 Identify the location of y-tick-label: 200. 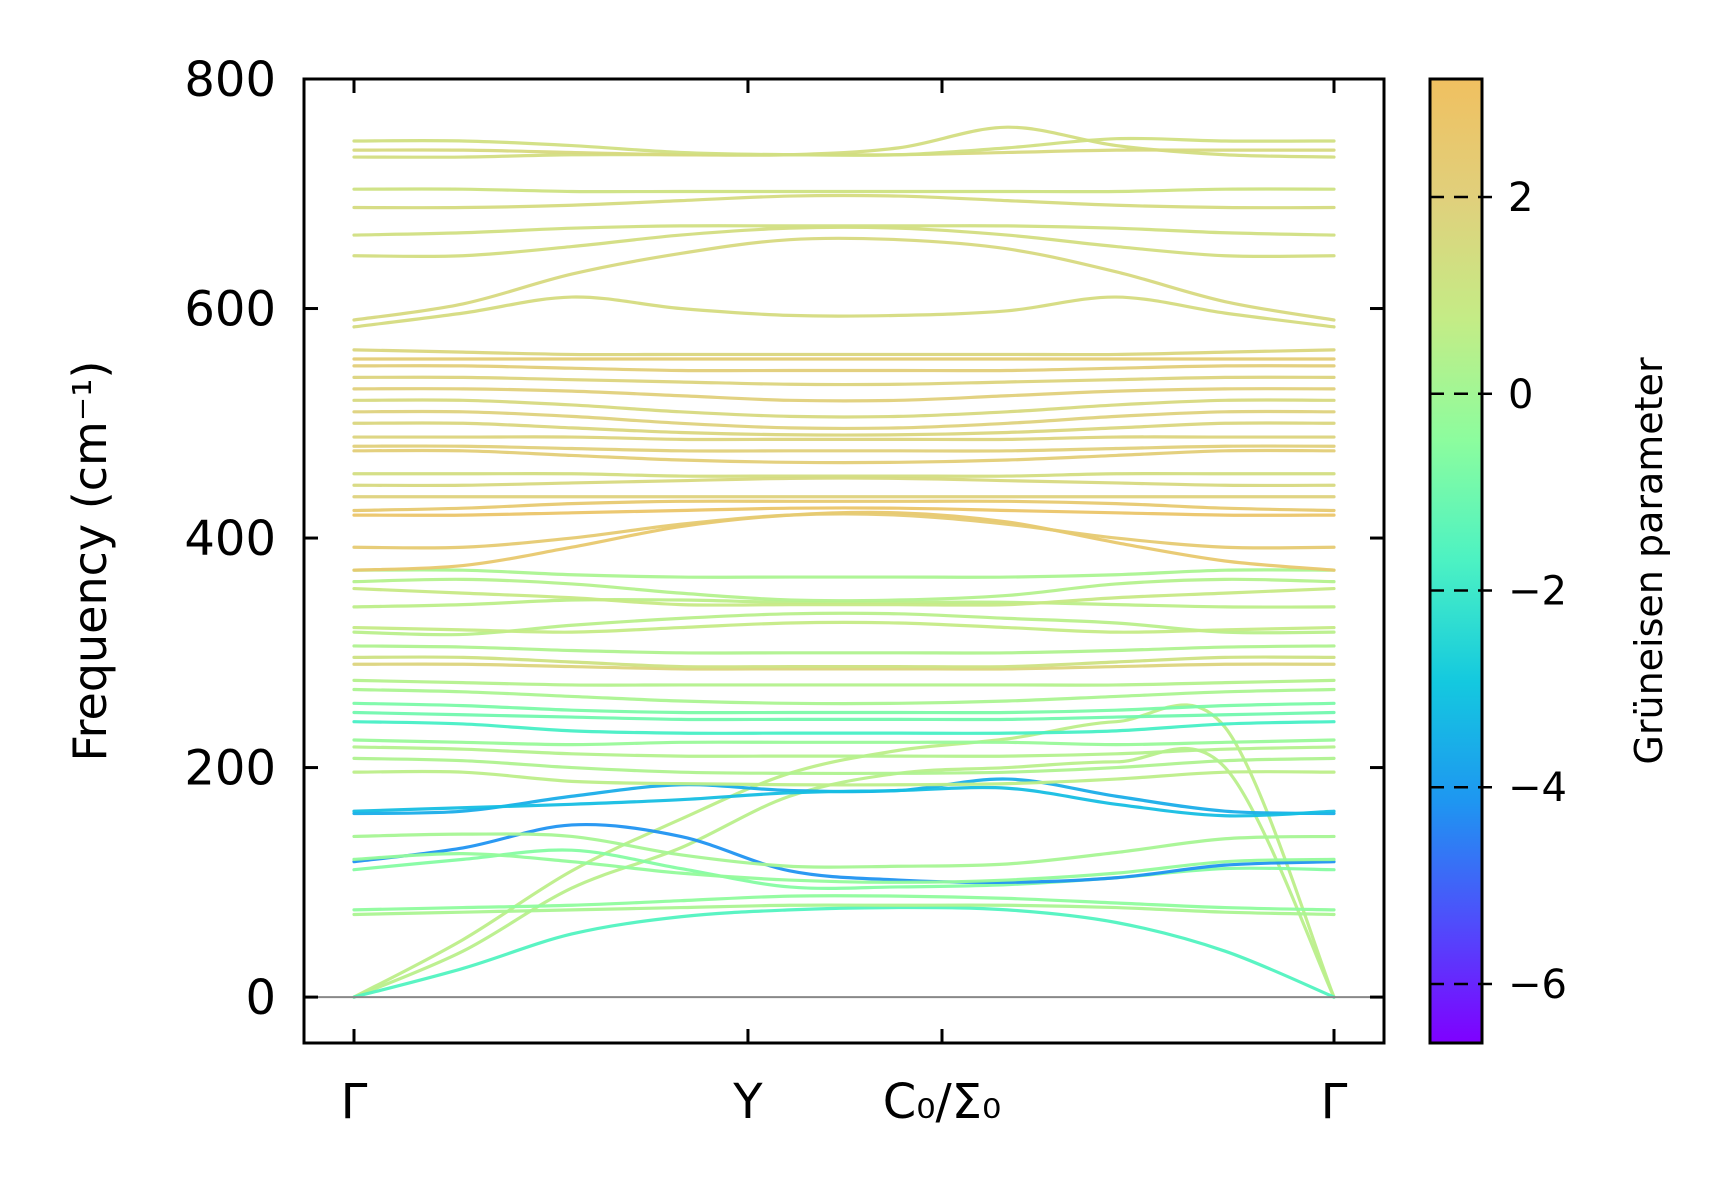
(230, 769).